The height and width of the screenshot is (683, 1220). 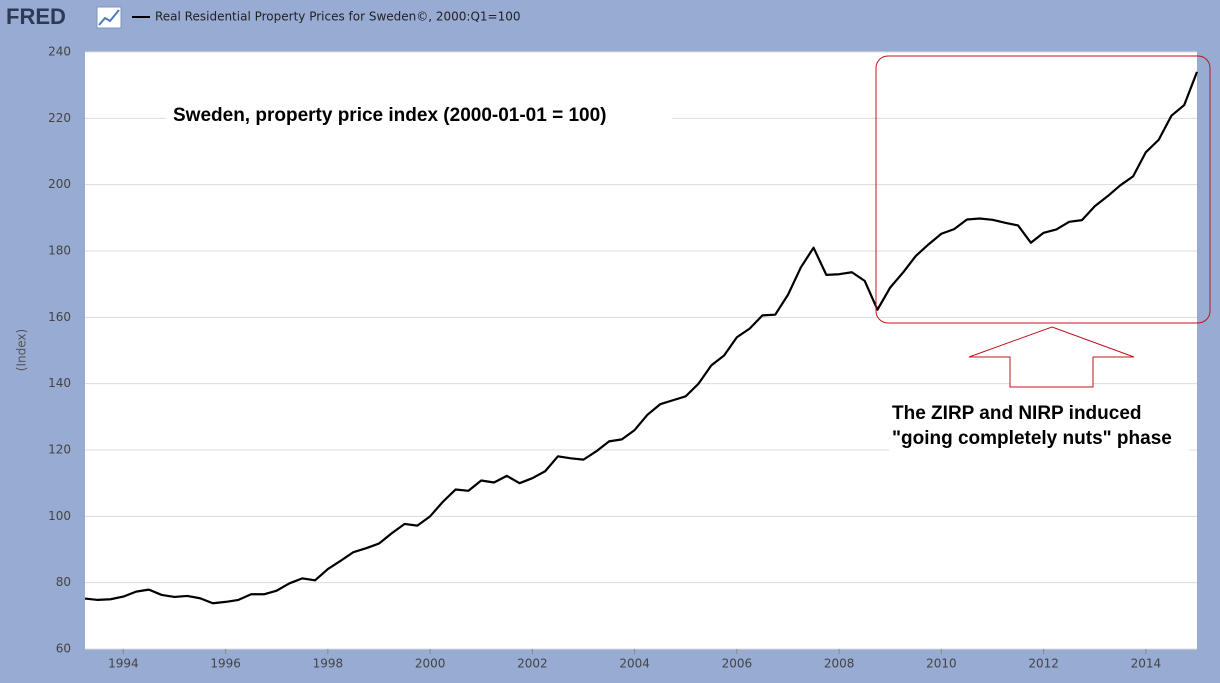 What do you see at coordinates (59, 52) in the screenshot?
I see `y-tick-label: 240` at bounding box center [59, 52].